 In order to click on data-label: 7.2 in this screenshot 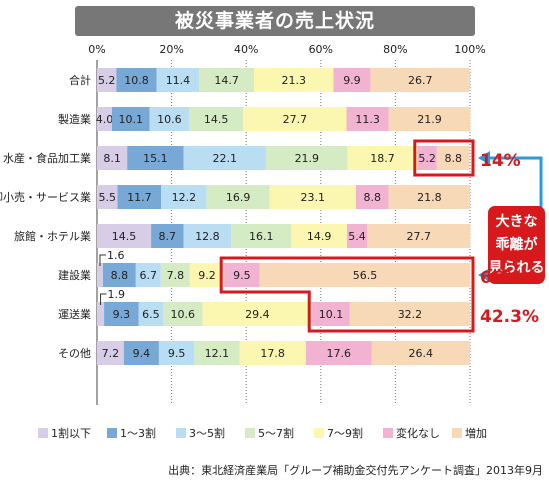, I will do `click(111, 353)`.